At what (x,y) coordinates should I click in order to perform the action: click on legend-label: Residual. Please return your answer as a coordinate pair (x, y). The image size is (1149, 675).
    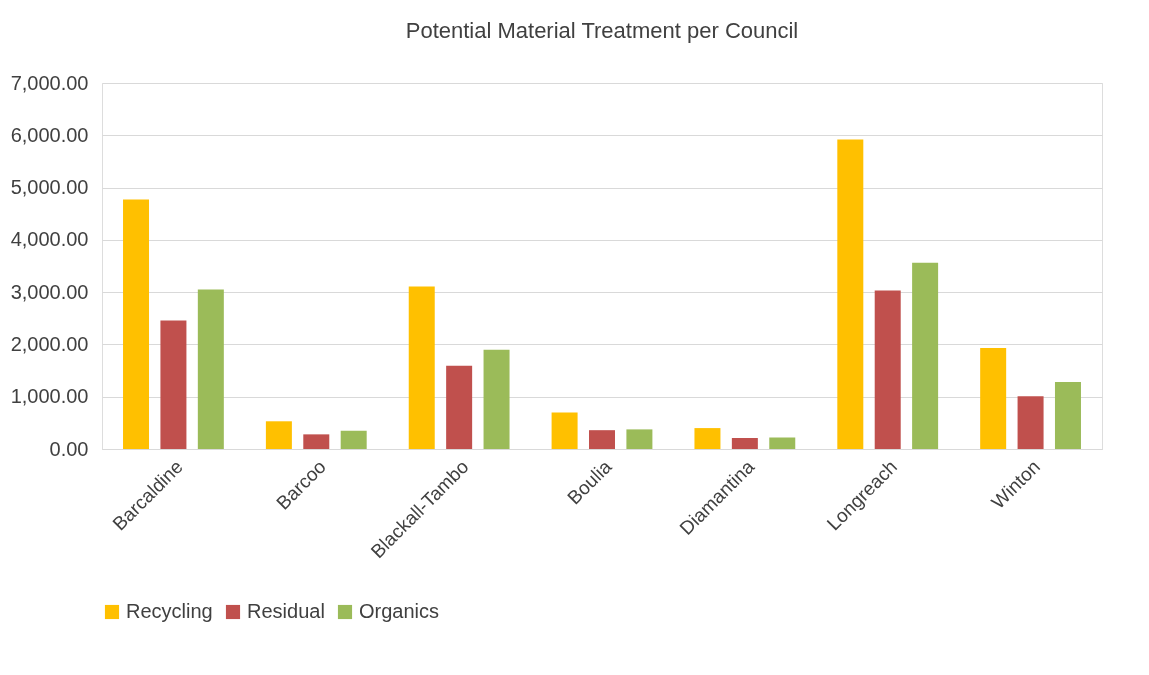
    Looking at the image, I should click on (286, 611).